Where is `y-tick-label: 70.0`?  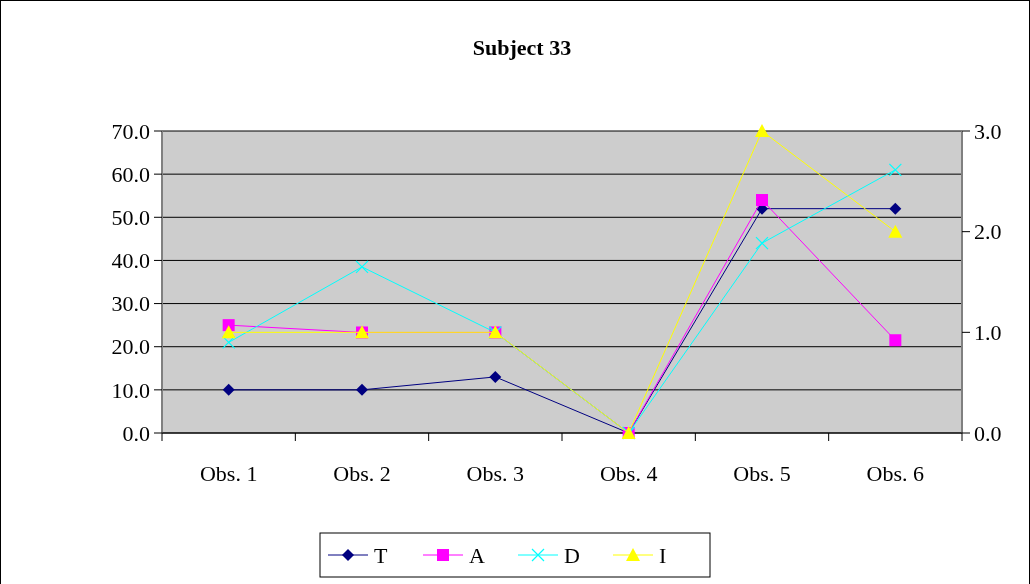 y-tick-label: 70.0 is located at coordinates (130, 131).